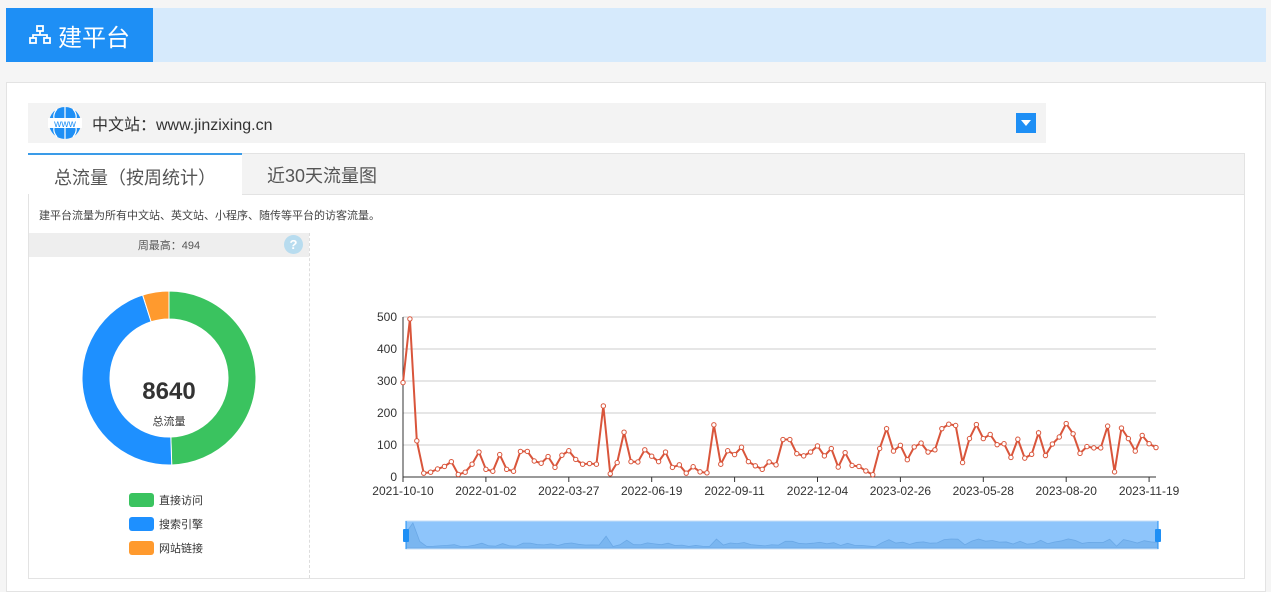 This screenshot has height=592, width=1271. I want to click on legend-item-direct: 直接访问, so click(166, 500).